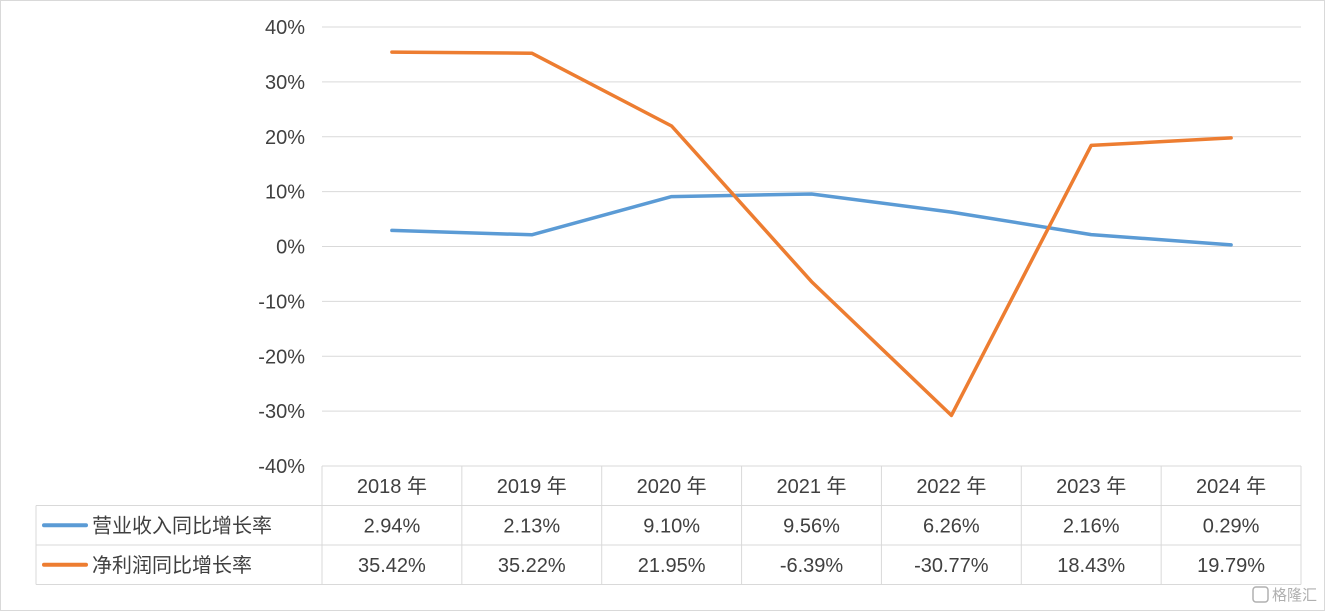 The height and width of the screenshot is (611, 1325). I want to click on data-label: 18.43%, so click(1091, 566).